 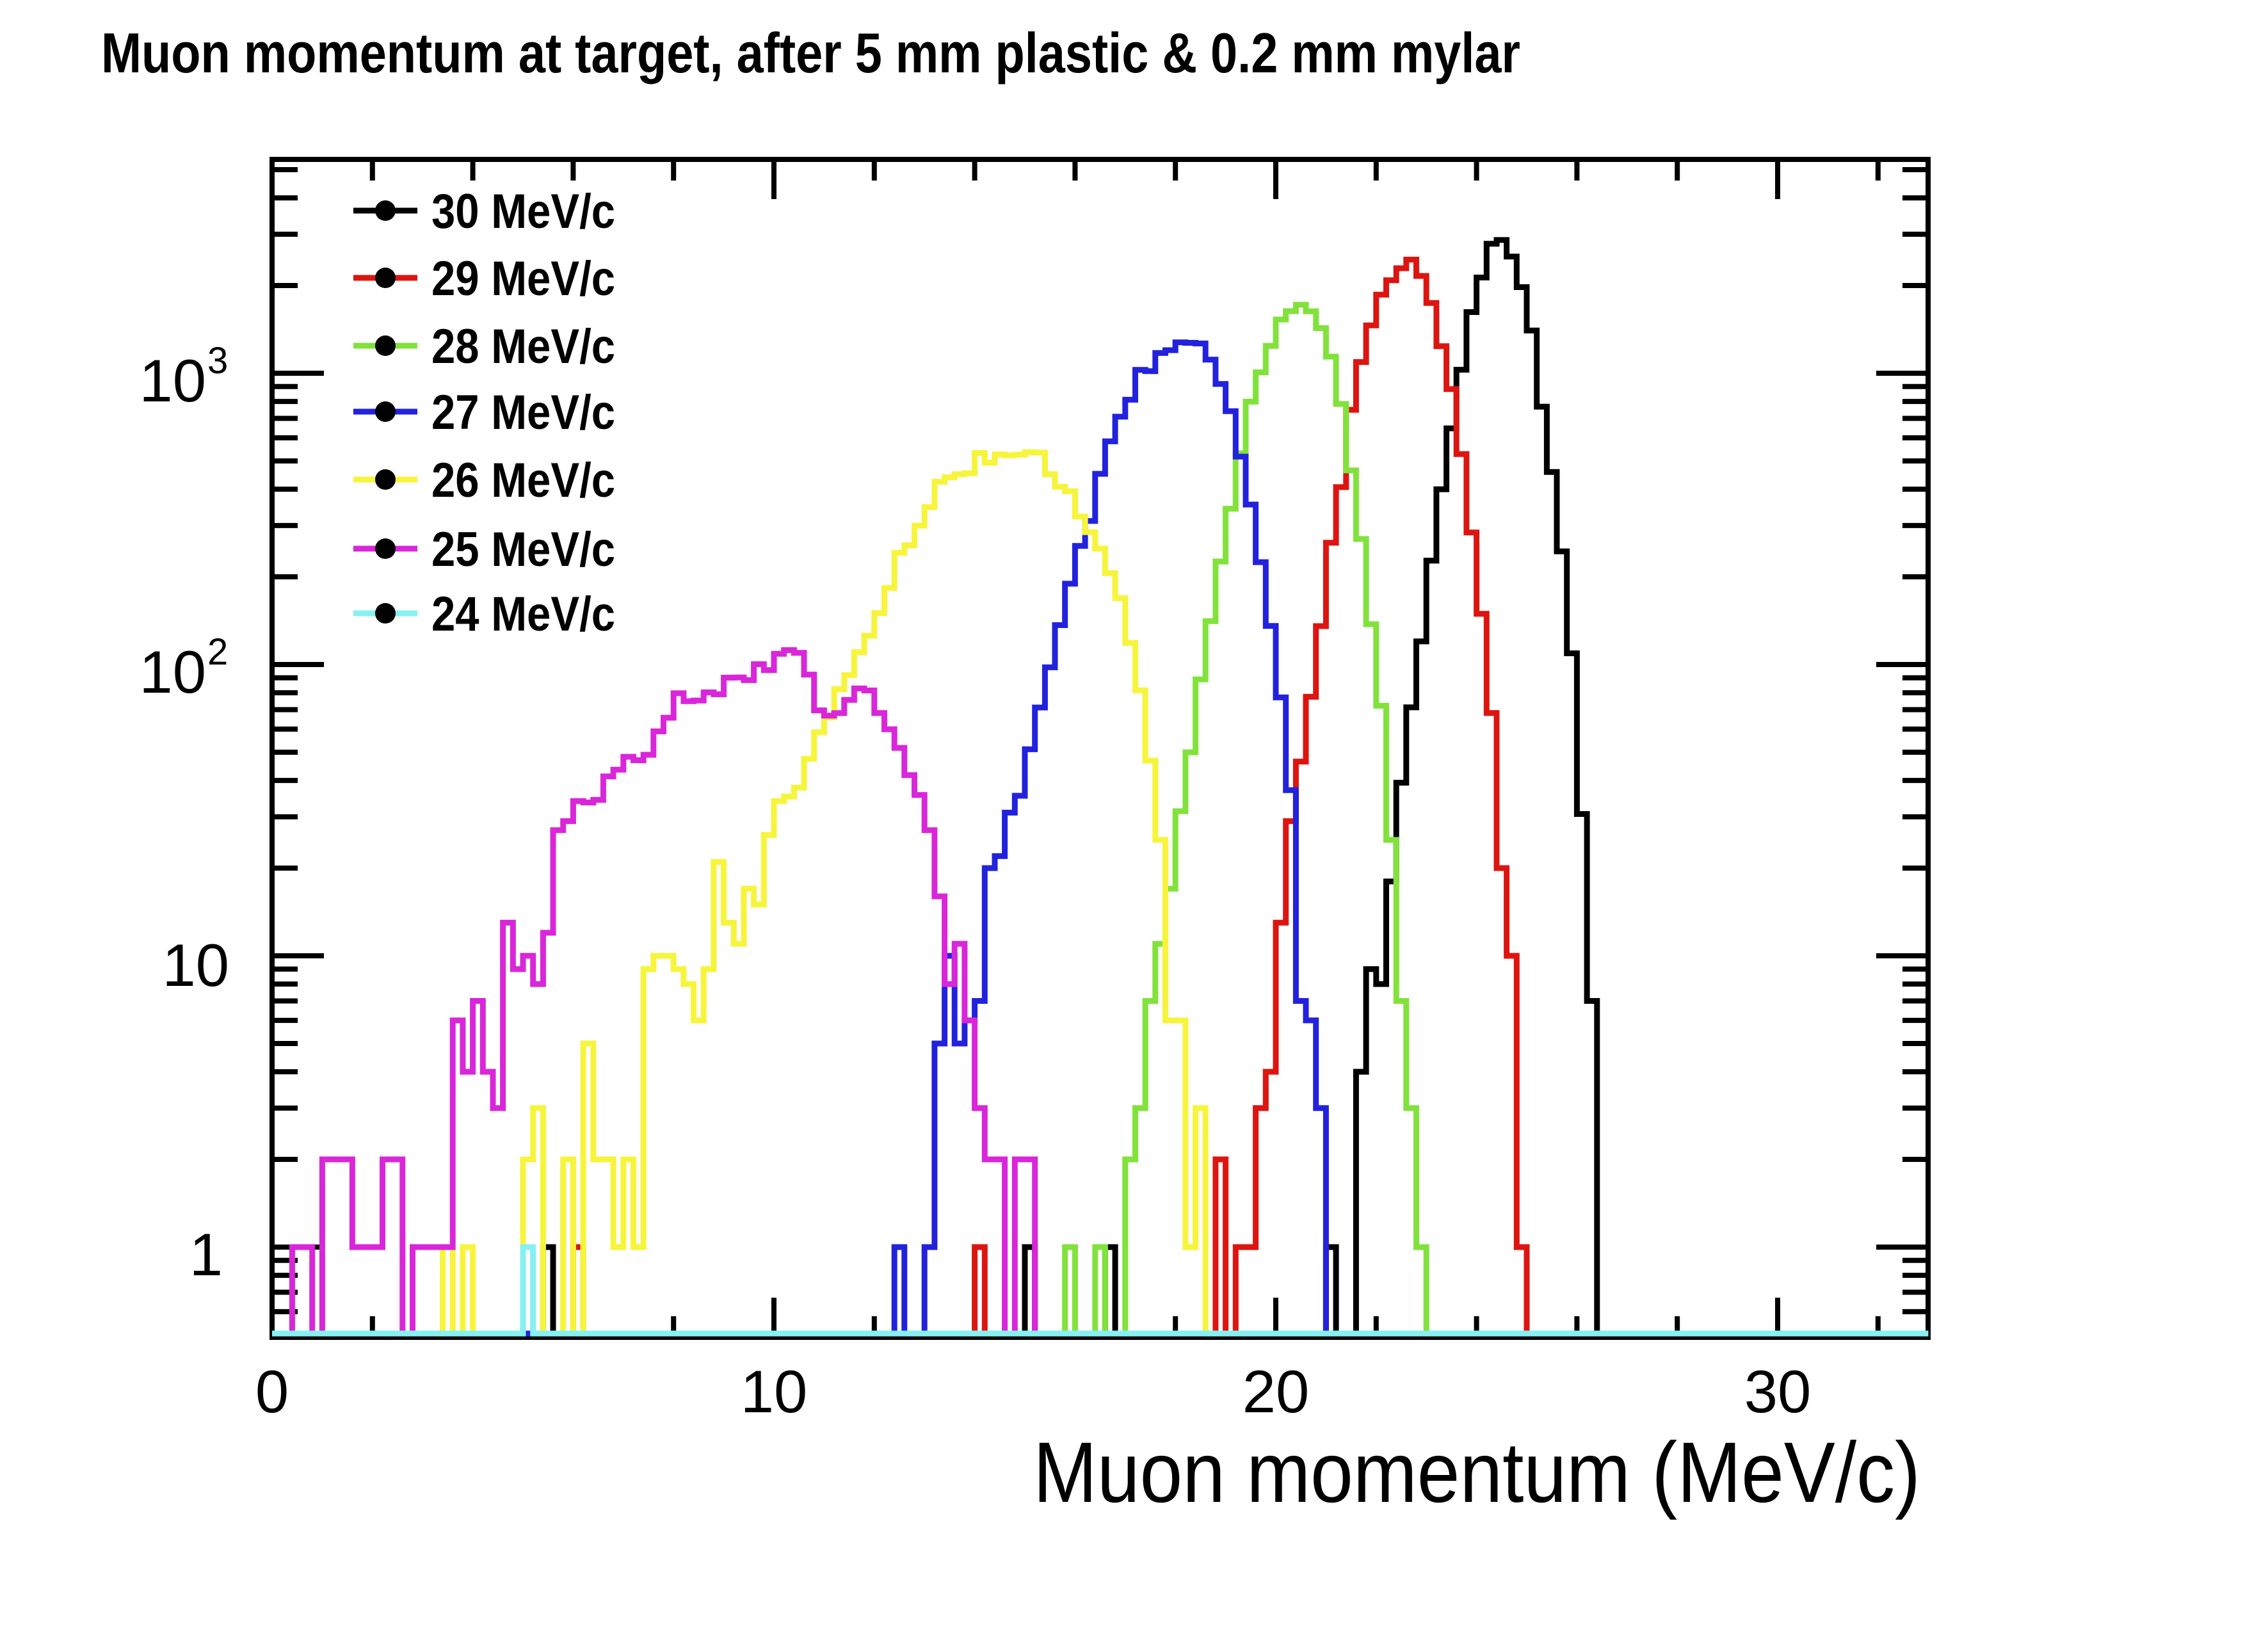 What do you see at coordinates (206, 1254) in the screenshot?
I see `svg-text: 1` at bounding box center [206, 1254].